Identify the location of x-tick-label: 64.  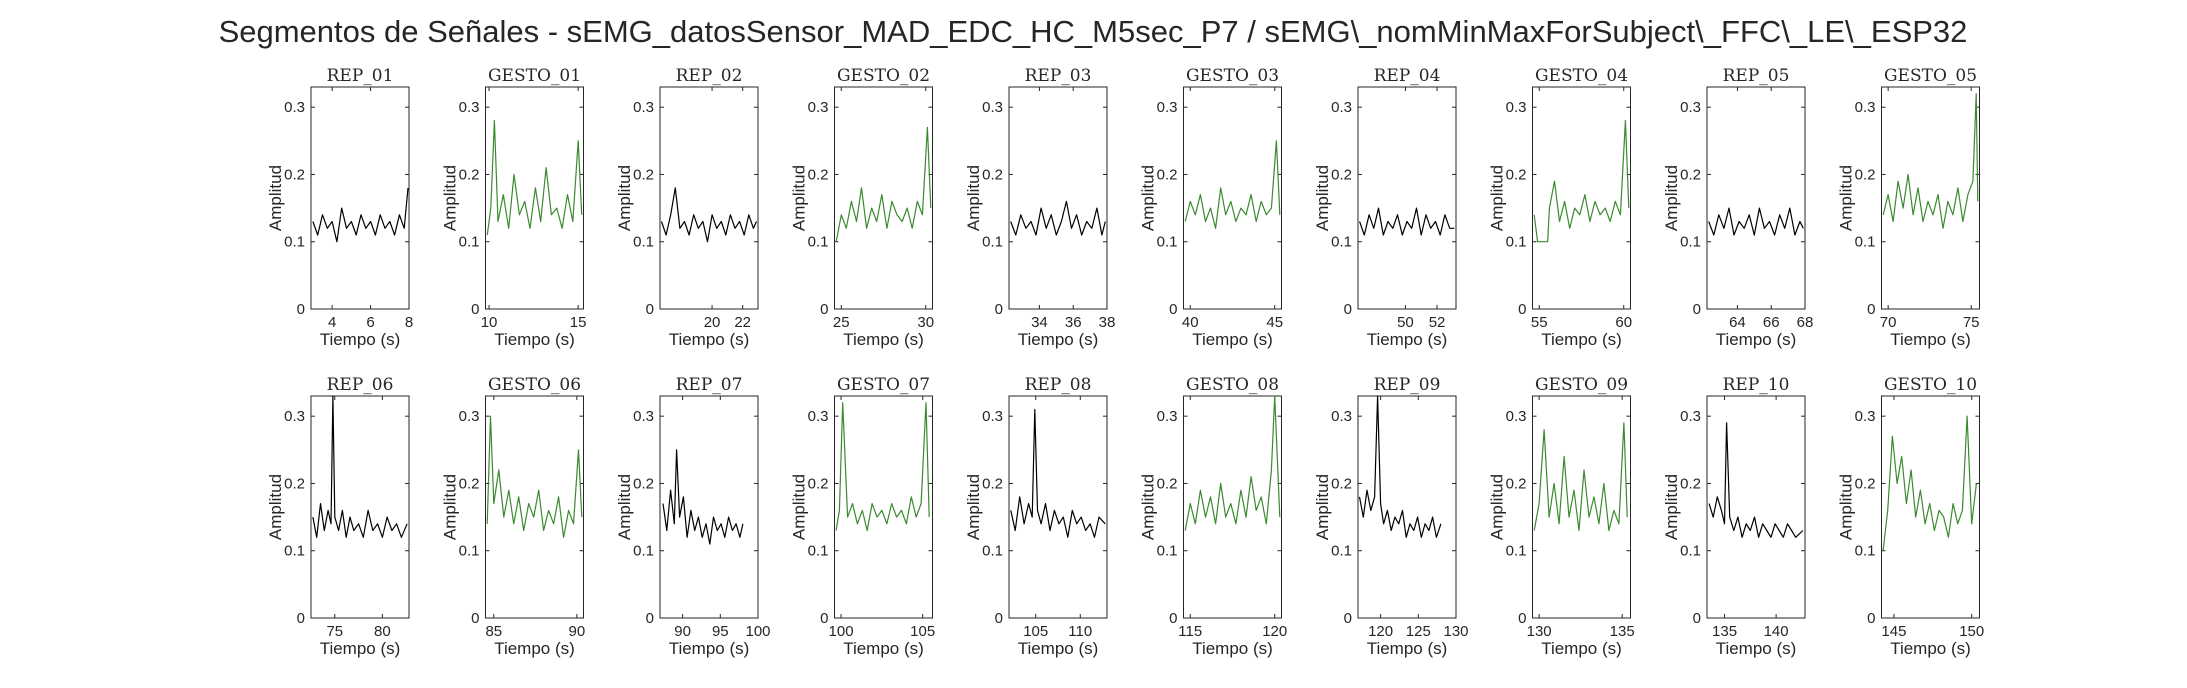
(1737, 322).